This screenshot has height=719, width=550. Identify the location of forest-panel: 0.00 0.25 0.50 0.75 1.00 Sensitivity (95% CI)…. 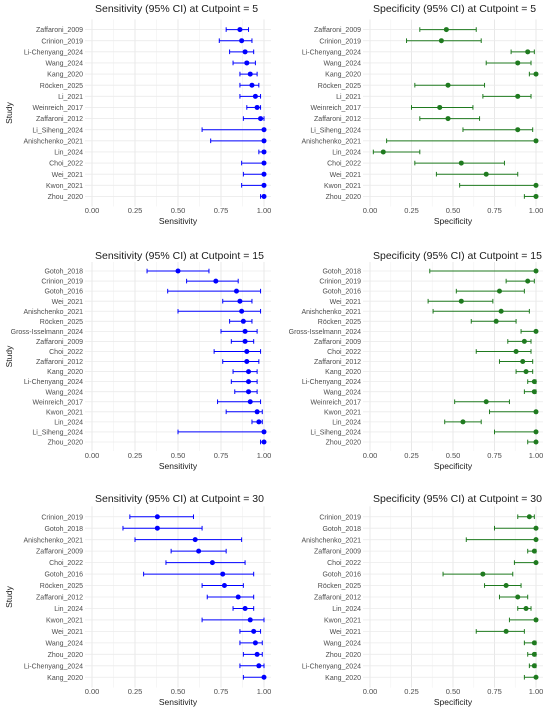
(137, 600).